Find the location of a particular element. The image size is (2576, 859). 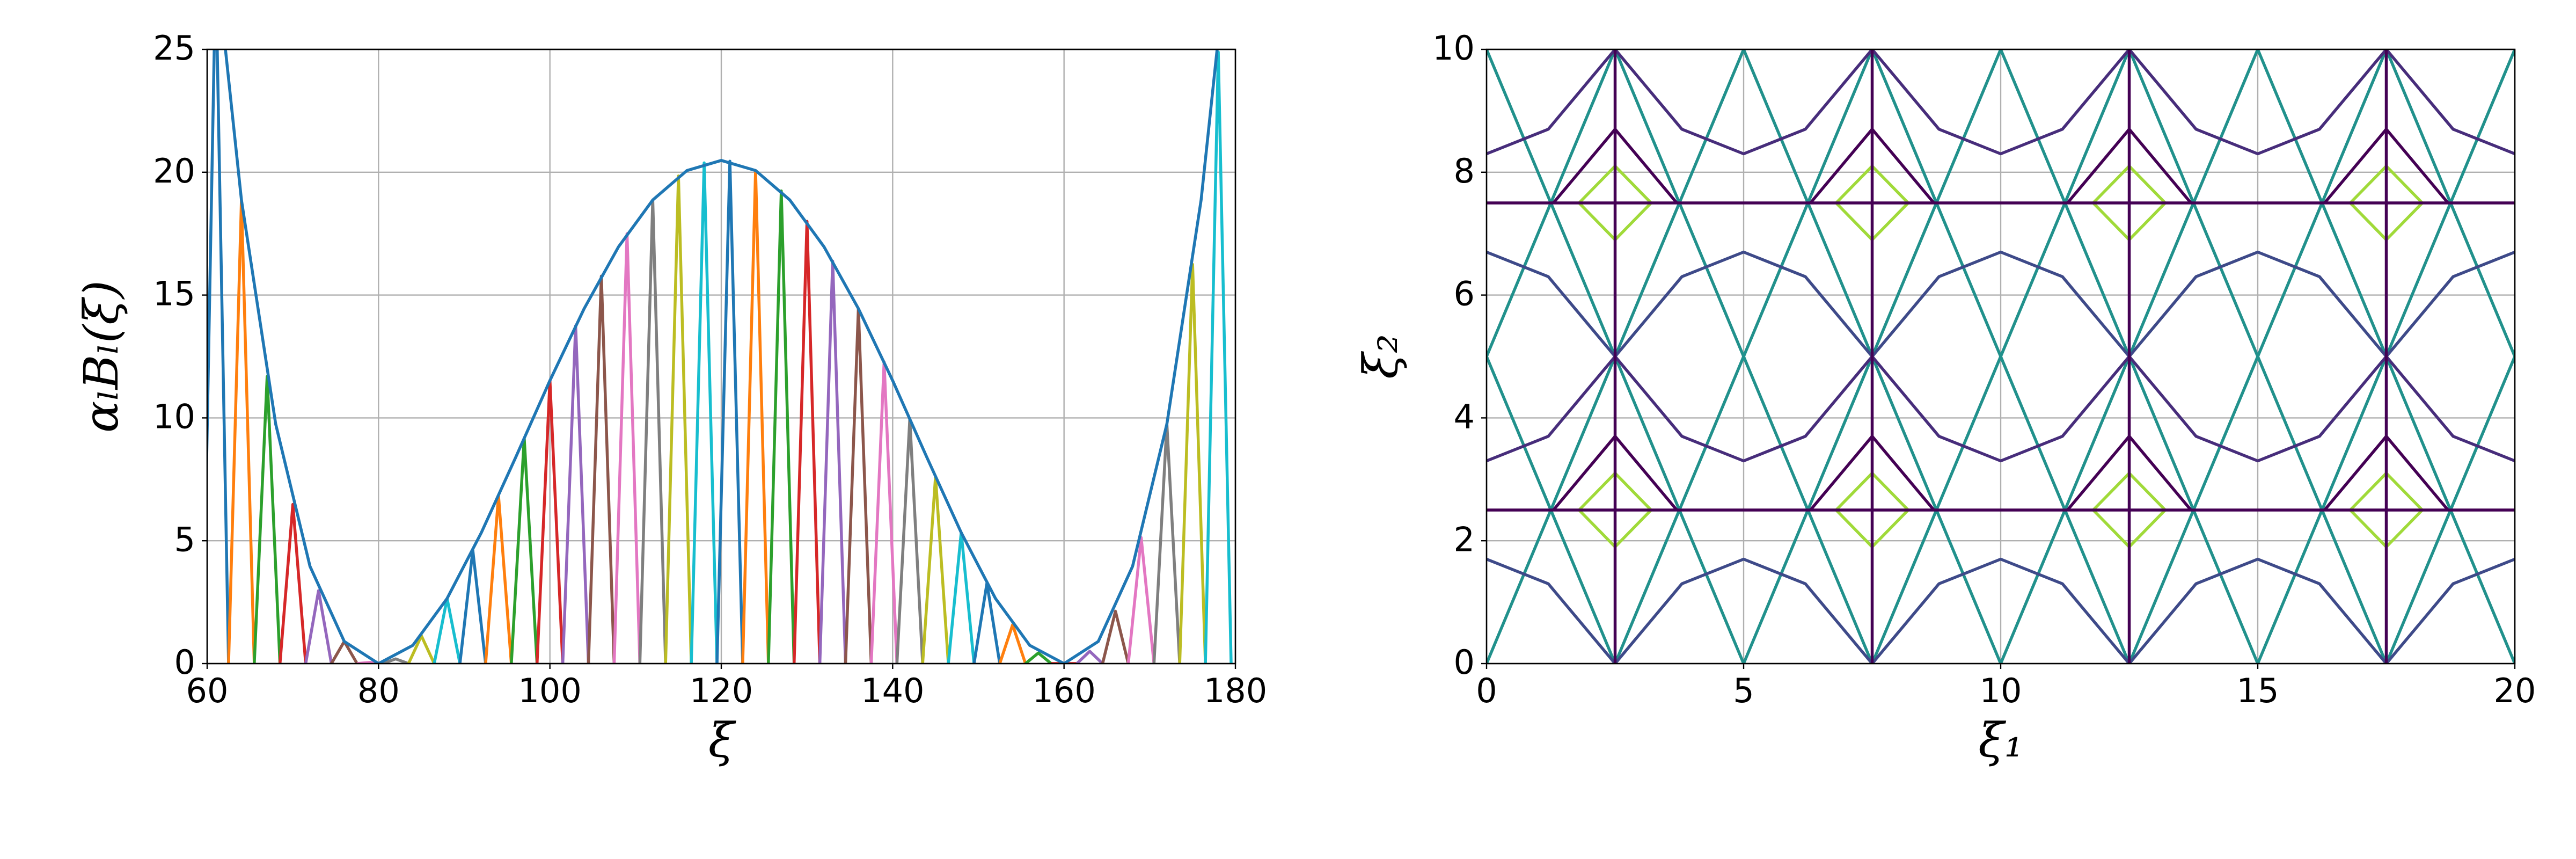

y-tick-label: 4 is located at coordinates (1464, 416).